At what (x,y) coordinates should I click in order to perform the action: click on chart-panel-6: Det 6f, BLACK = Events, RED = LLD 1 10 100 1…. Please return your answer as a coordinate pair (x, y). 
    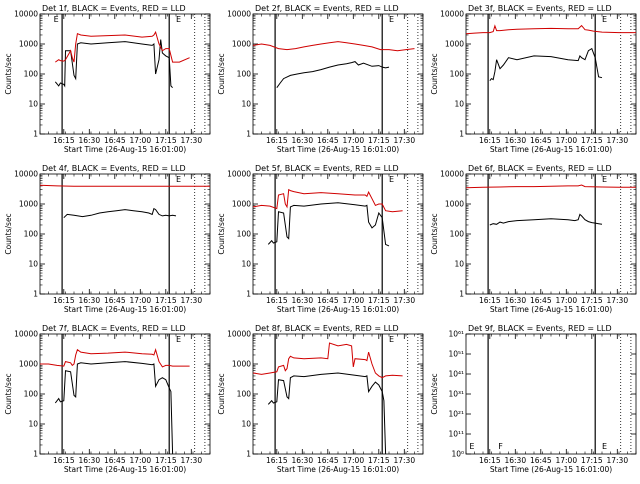
    Looking at the image, I should click on (533, 239).